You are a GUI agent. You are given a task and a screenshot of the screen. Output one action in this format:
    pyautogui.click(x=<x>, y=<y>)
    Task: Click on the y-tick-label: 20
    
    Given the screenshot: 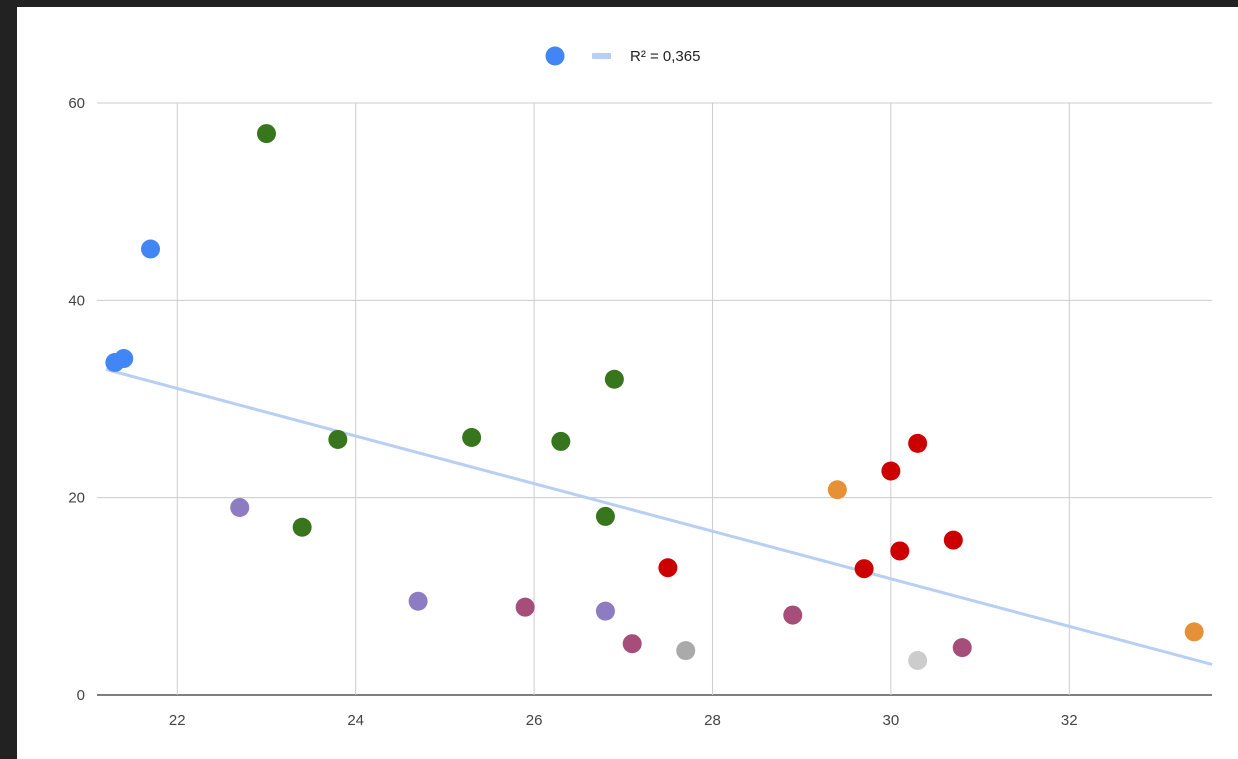 What is the action you would take?
    pyautogui.click(x=76, y=498)
    